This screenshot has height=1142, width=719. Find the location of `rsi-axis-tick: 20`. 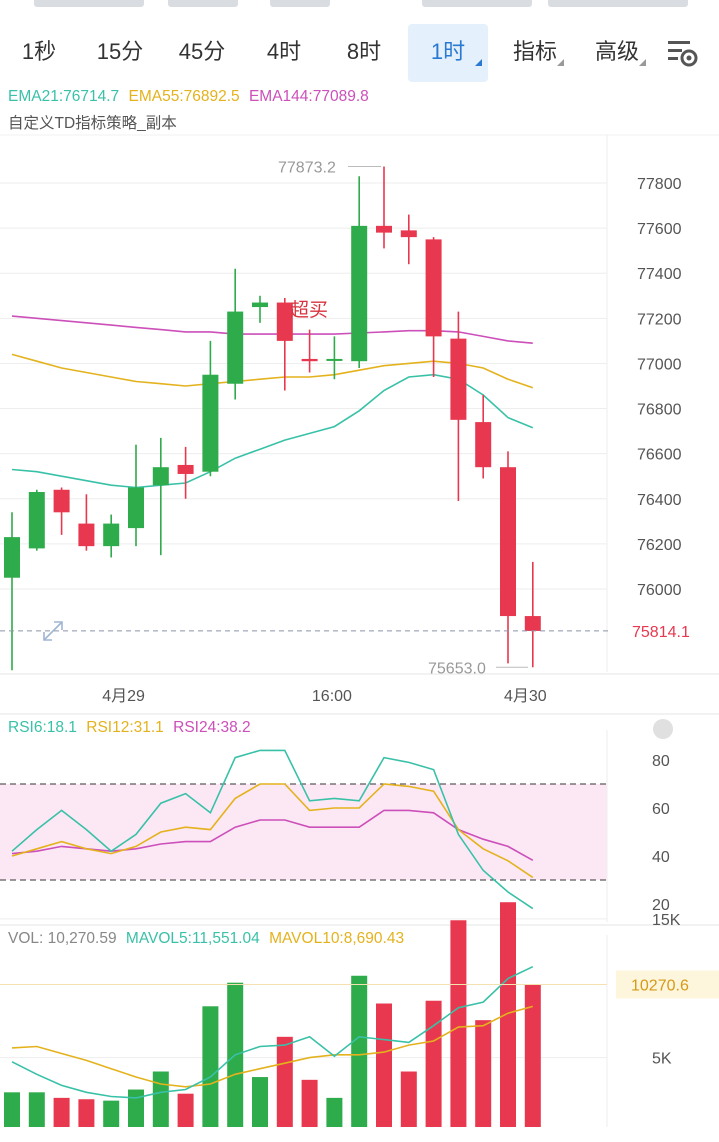

rsi-axis-tick: 20 is located at coordinates (661, 905).